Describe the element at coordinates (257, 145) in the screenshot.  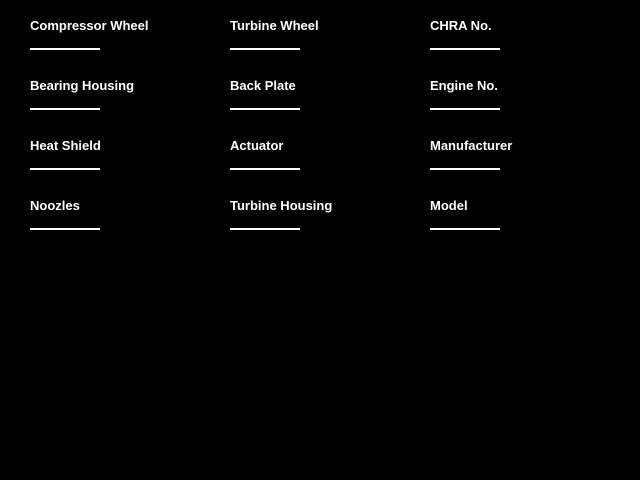
I see `field-label: Actuator` at that location.